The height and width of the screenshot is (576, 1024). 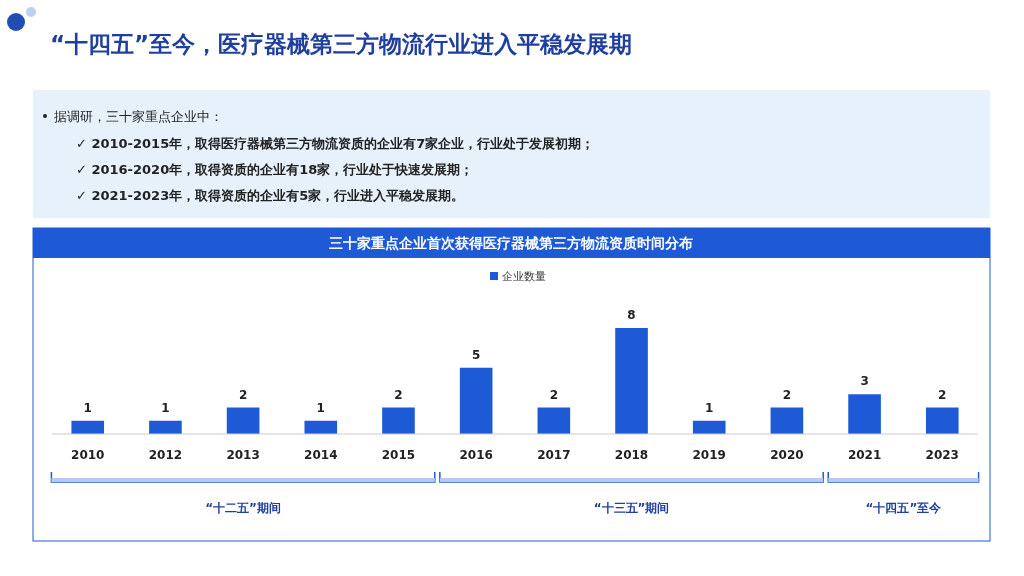 I want to click on text: ✓ 2016-2020年，取得资质的企业有18家，行业处于快速发展期；, so click(x=275, y=169).